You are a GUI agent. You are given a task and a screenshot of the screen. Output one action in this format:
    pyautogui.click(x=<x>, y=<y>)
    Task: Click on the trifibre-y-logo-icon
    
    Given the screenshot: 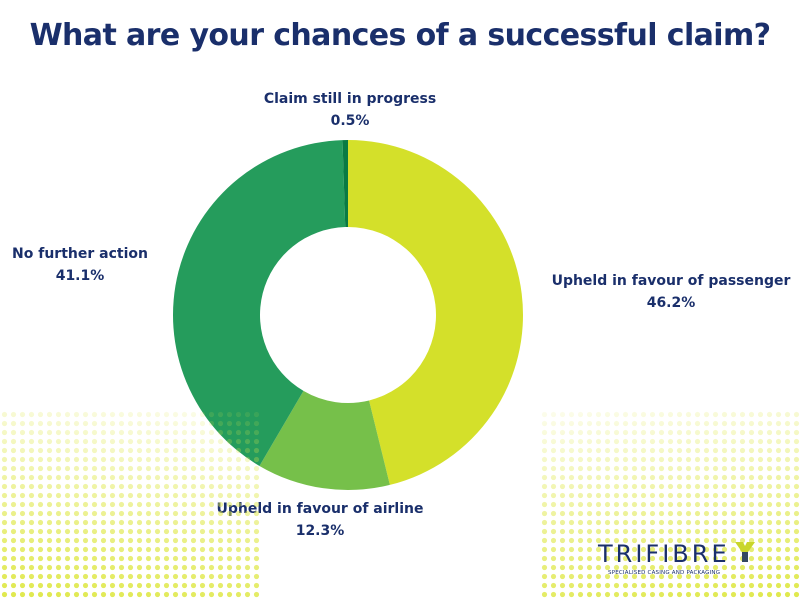 What is the action you would take?
    pyautogui.click(x=745, y=552)
    